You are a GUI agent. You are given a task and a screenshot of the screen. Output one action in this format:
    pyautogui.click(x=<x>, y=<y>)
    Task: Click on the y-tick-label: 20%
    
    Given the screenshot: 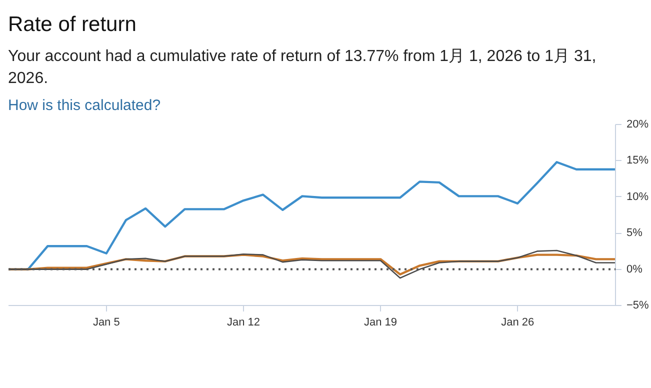 What is the action you would take?
    pyautogui.click(x=637, y=124)
    